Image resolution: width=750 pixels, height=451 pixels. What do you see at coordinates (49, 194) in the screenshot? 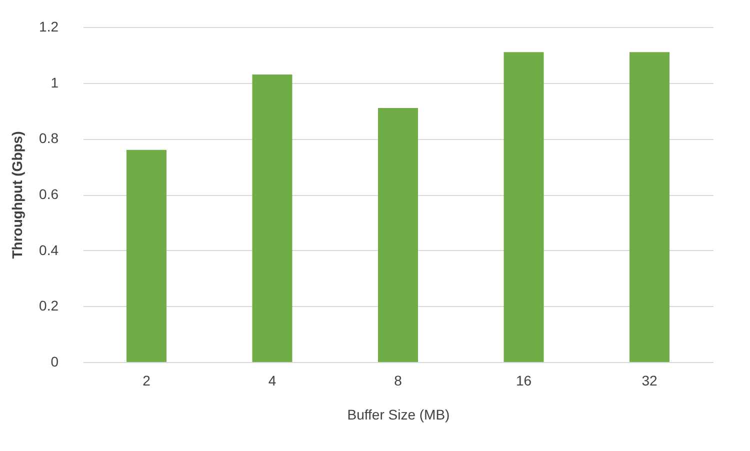
I see `y-tick-label: 0.6` at bounding box center [49, 194].